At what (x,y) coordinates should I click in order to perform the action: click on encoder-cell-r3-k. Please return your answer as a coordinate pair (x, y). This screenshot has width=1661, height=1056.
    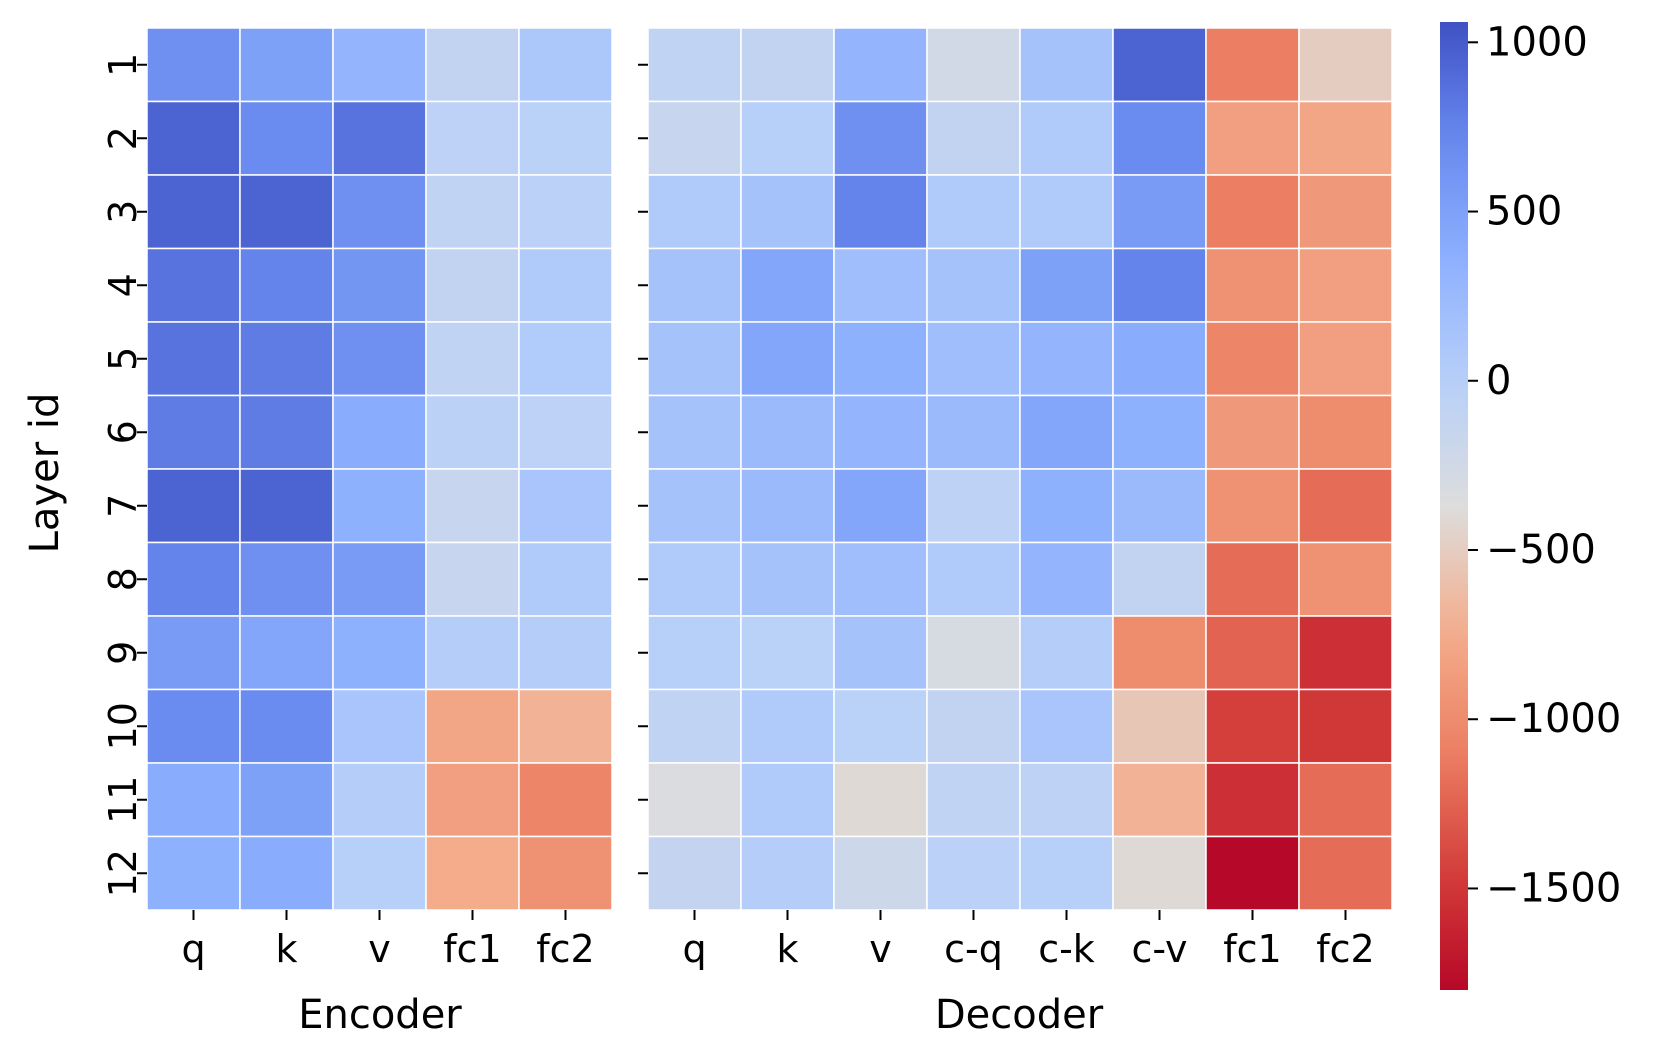
    Looking at the image, I should click on (286, 212).